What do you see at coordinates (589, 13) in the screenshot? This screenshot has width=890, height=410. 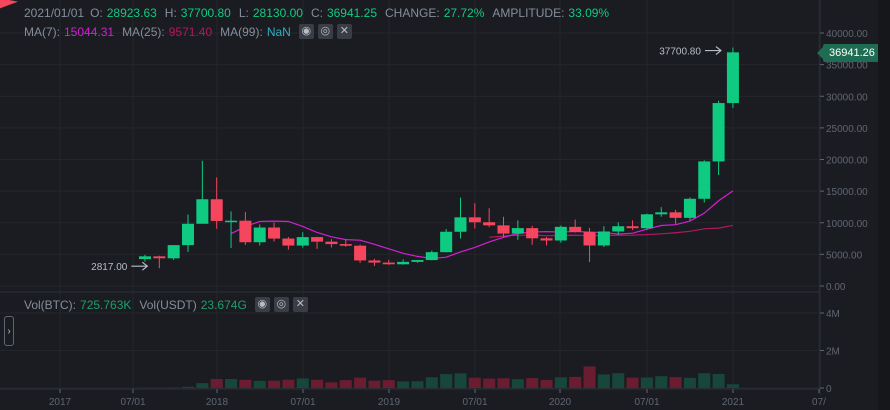 I see `amplitude-value: 33.09%` at bounding box center [589, 13].